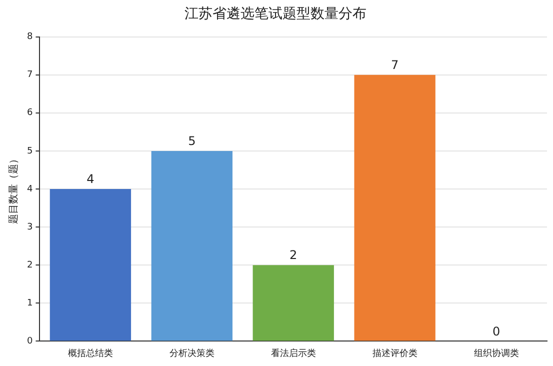 Image resolution: width=553 pixels, height=366 pixels. I want to click on data-label: 7, so click(394, 65).